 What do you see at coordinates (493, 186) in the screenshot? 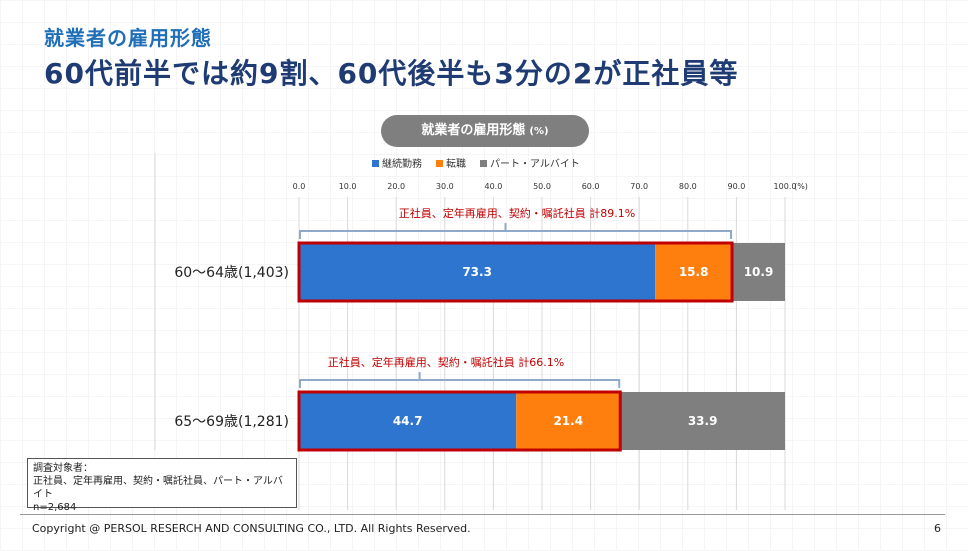
I see `x-tick-label: 40.0` at bounding box center [493, 186].